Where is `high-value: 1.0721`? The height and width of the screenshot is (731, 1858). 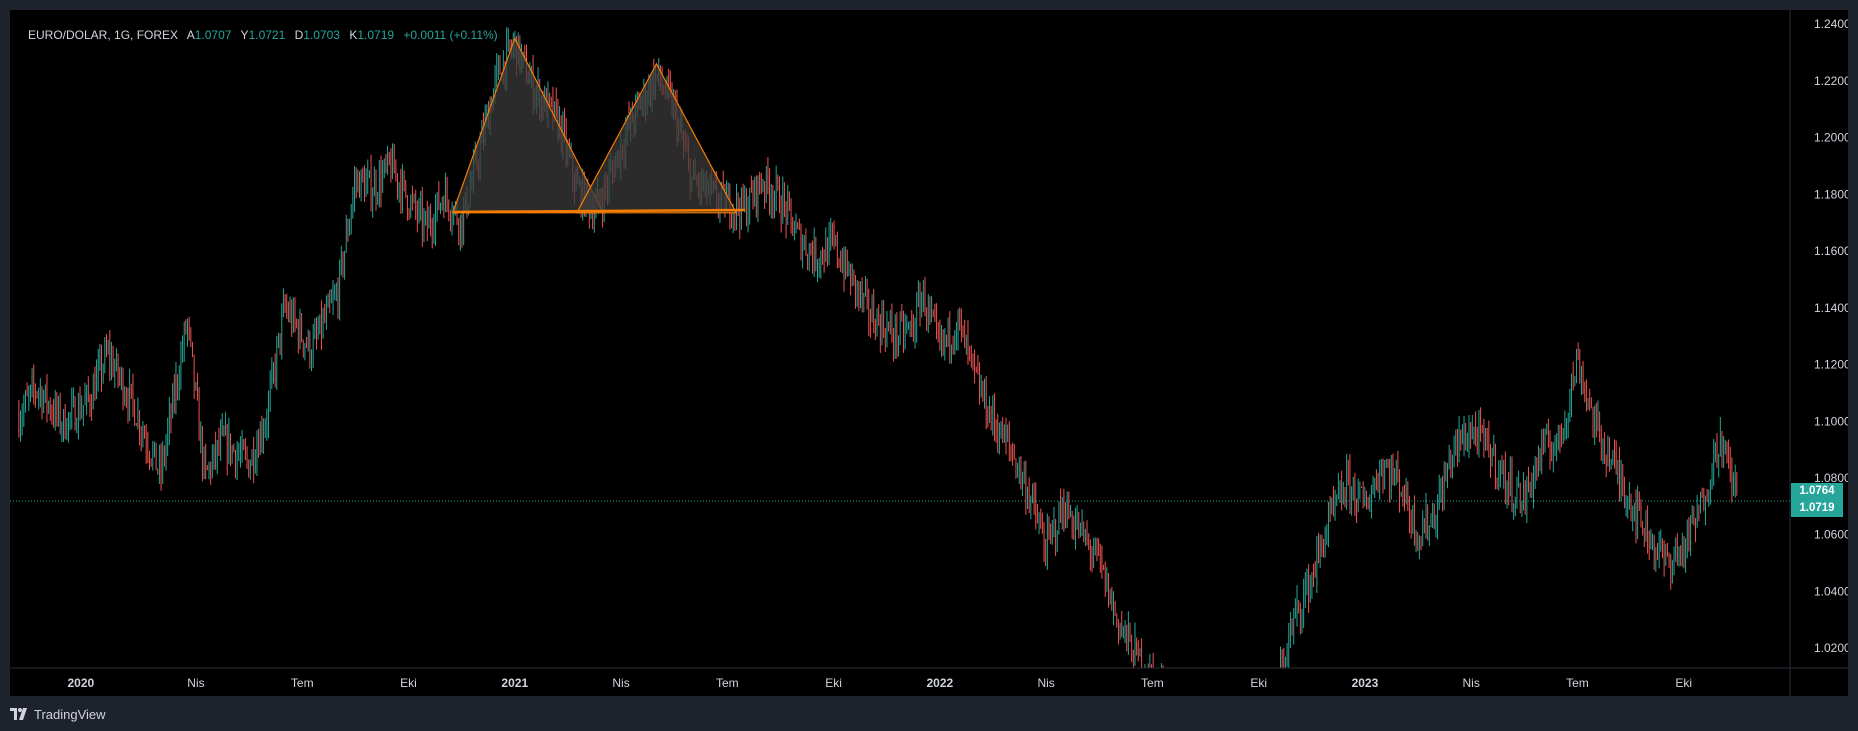
high-value: 1.0721 is located at coordinates (267, 35).